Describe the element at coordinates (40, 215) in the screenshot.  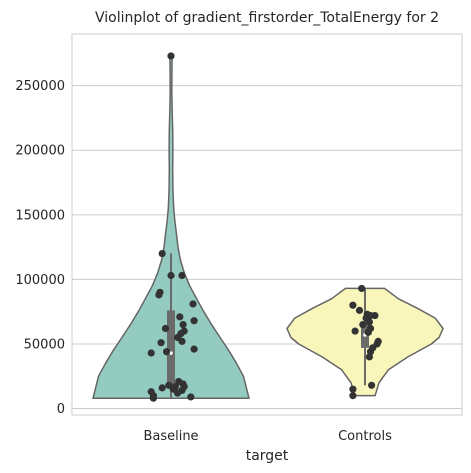
I see `y-tick-label: 150000` at that location.